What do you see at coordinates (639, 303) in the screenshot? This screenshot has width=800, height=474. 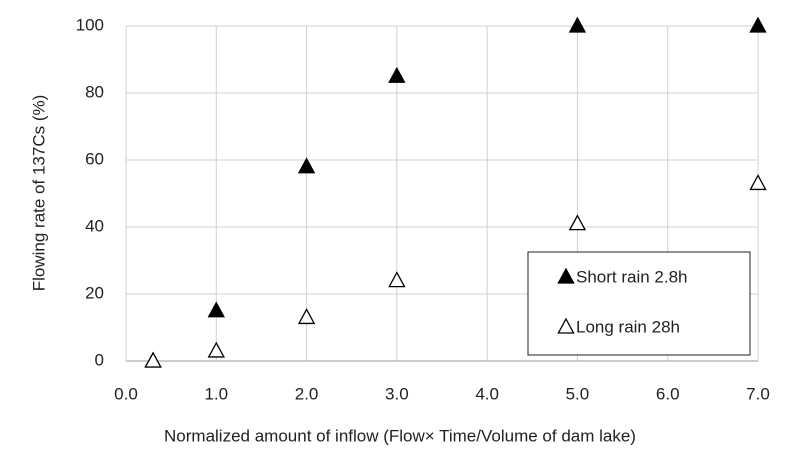 I see `legend-box` at bounding box center [639, 303].